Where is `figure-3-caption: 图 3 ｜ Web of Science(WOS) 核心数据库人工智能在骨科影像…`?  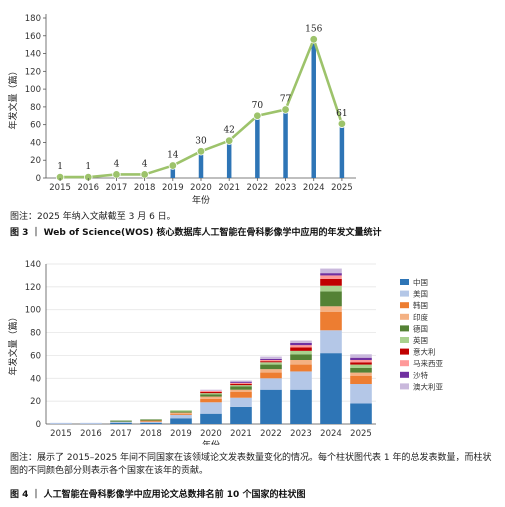
figure-3-caption: 图 3 ｜ Web of Science(WOS) 核心数据库人工智能在骨科影像… is located at coordinates (196, 233).